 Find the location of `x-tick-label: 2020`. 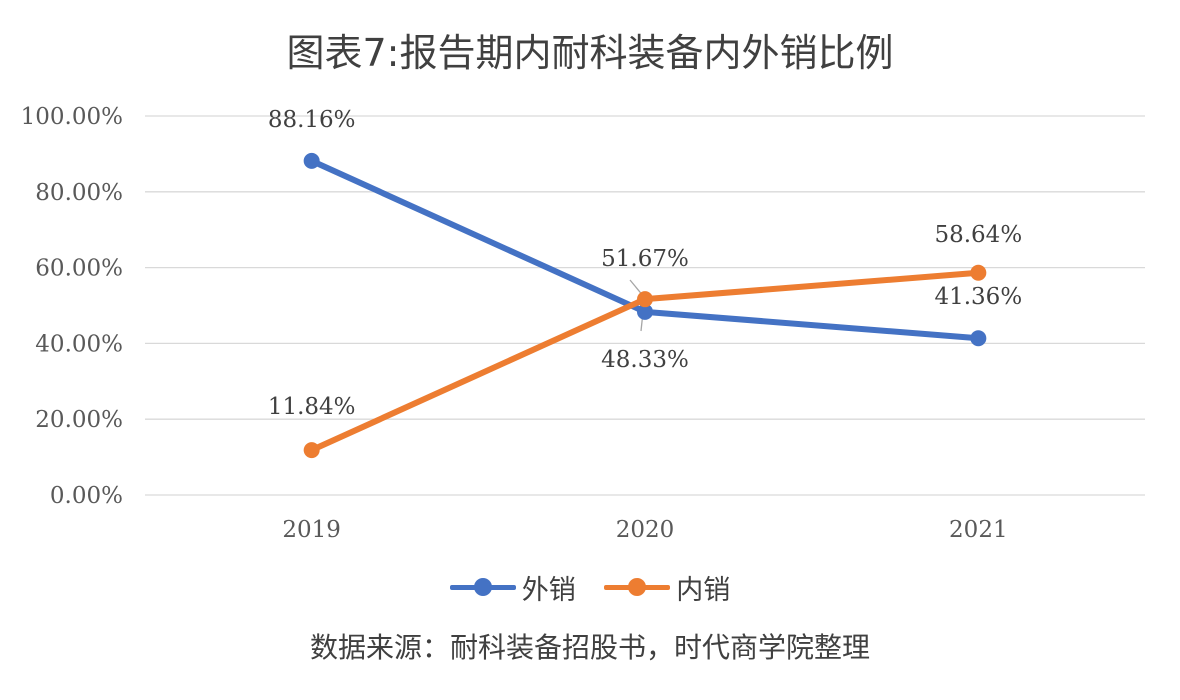

x-tick-label: 2020 is located at coordinates (645, 530).